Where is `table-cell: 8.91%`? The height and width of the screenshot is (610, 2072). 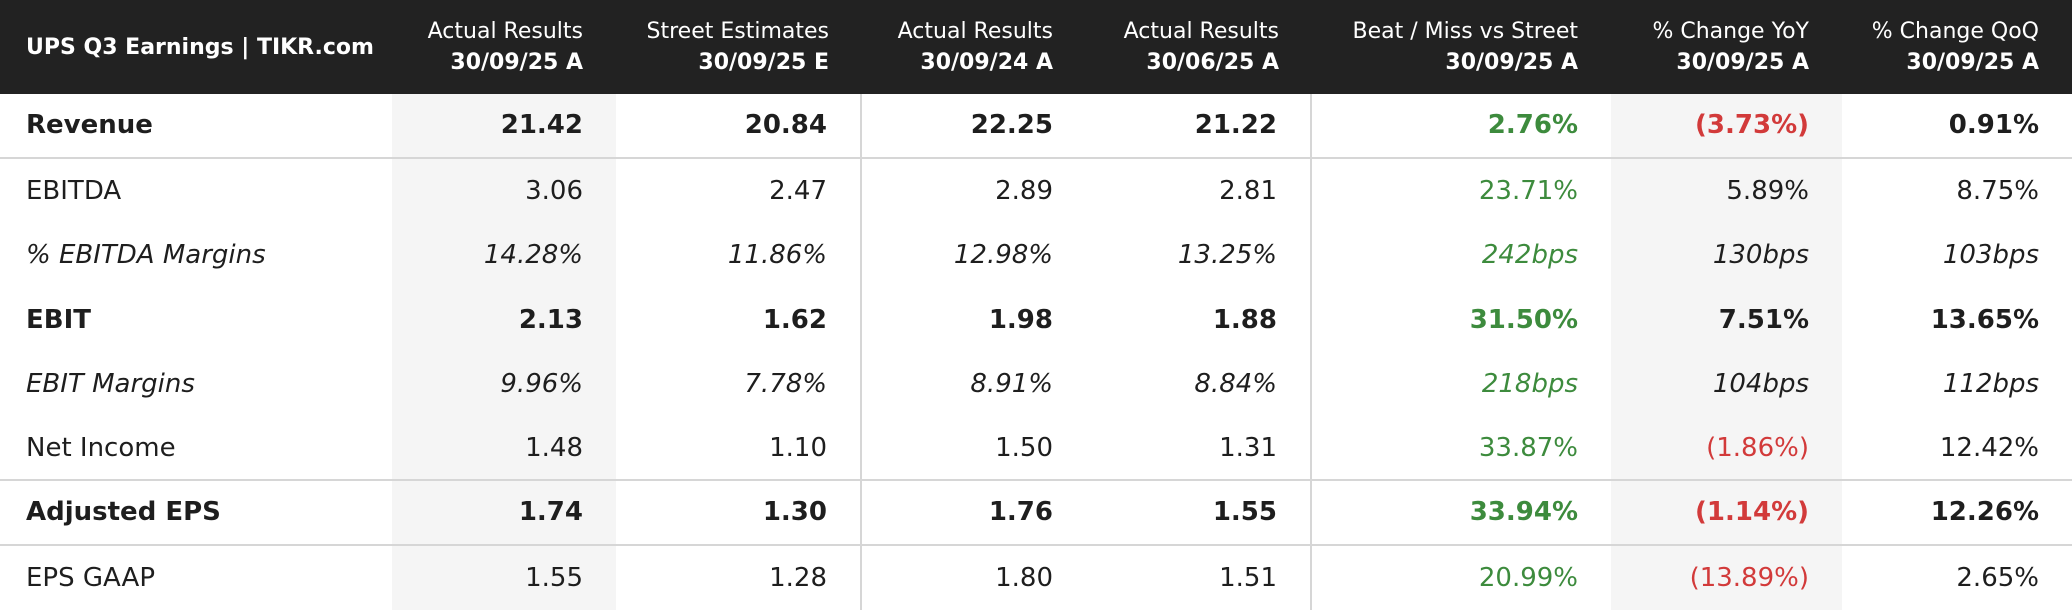
table-cell: 8.91% is located at coordinates (1011, 384).